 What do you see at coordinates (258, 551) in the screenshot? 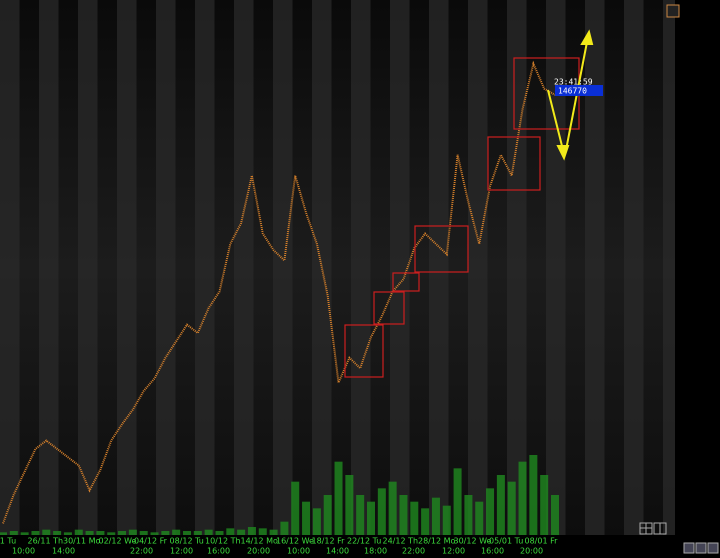
I see `x-time-label: 20:00` at bounding box center [258, 551].